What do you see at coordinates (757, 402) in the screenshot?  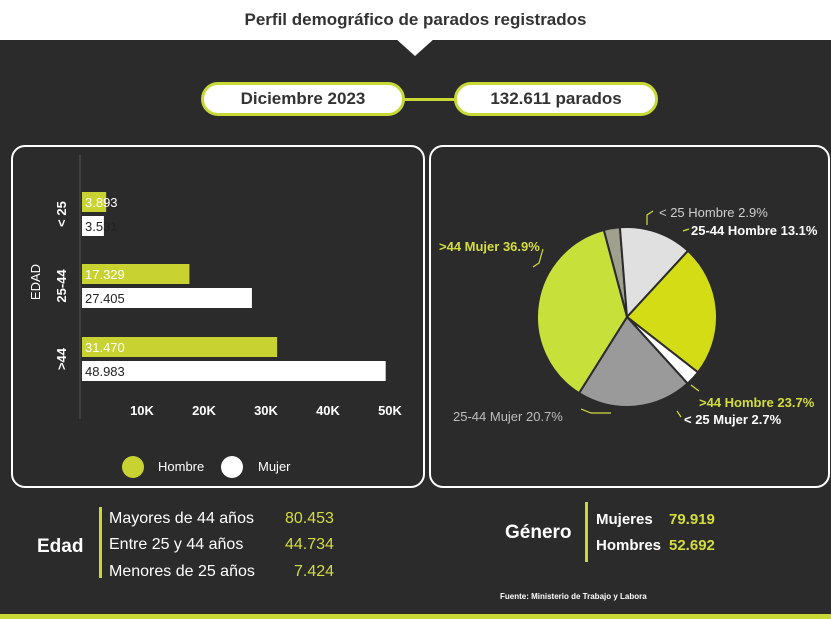 I see `pie-slice-label: >44 Hombre 23.7%` at bounding box center [757, 402].